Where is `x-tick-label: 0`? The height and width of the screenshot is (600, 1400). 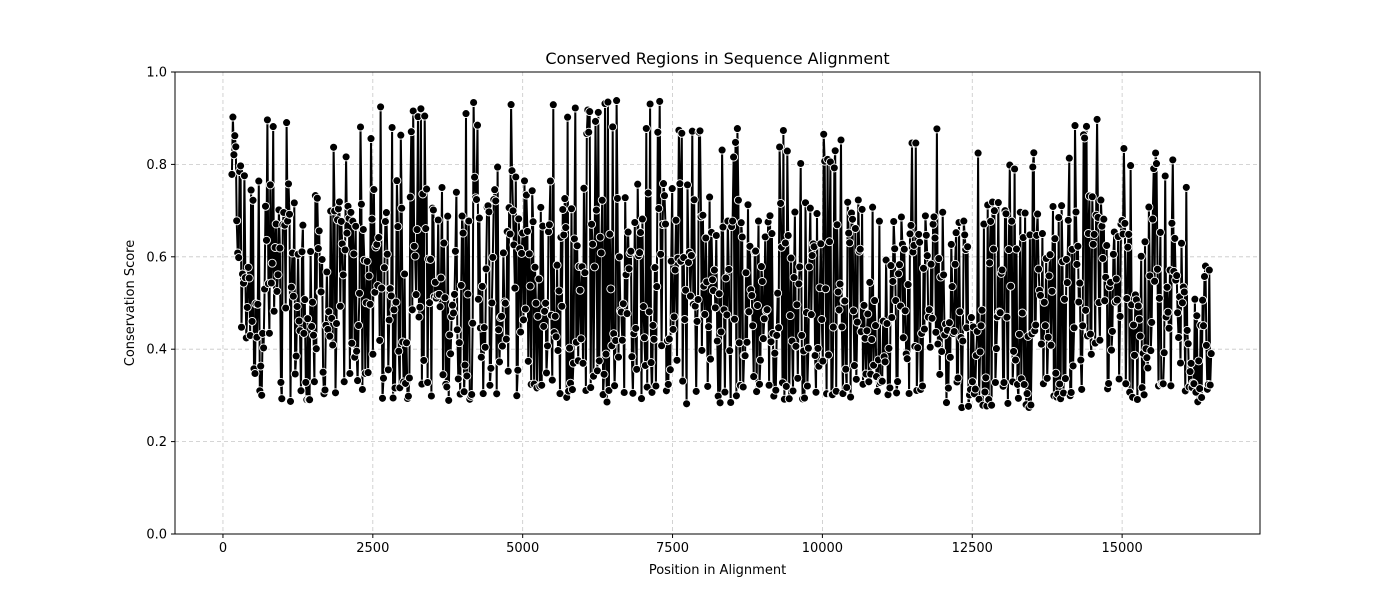 x-tick-label: 0 is located at coordinates (223, 548).